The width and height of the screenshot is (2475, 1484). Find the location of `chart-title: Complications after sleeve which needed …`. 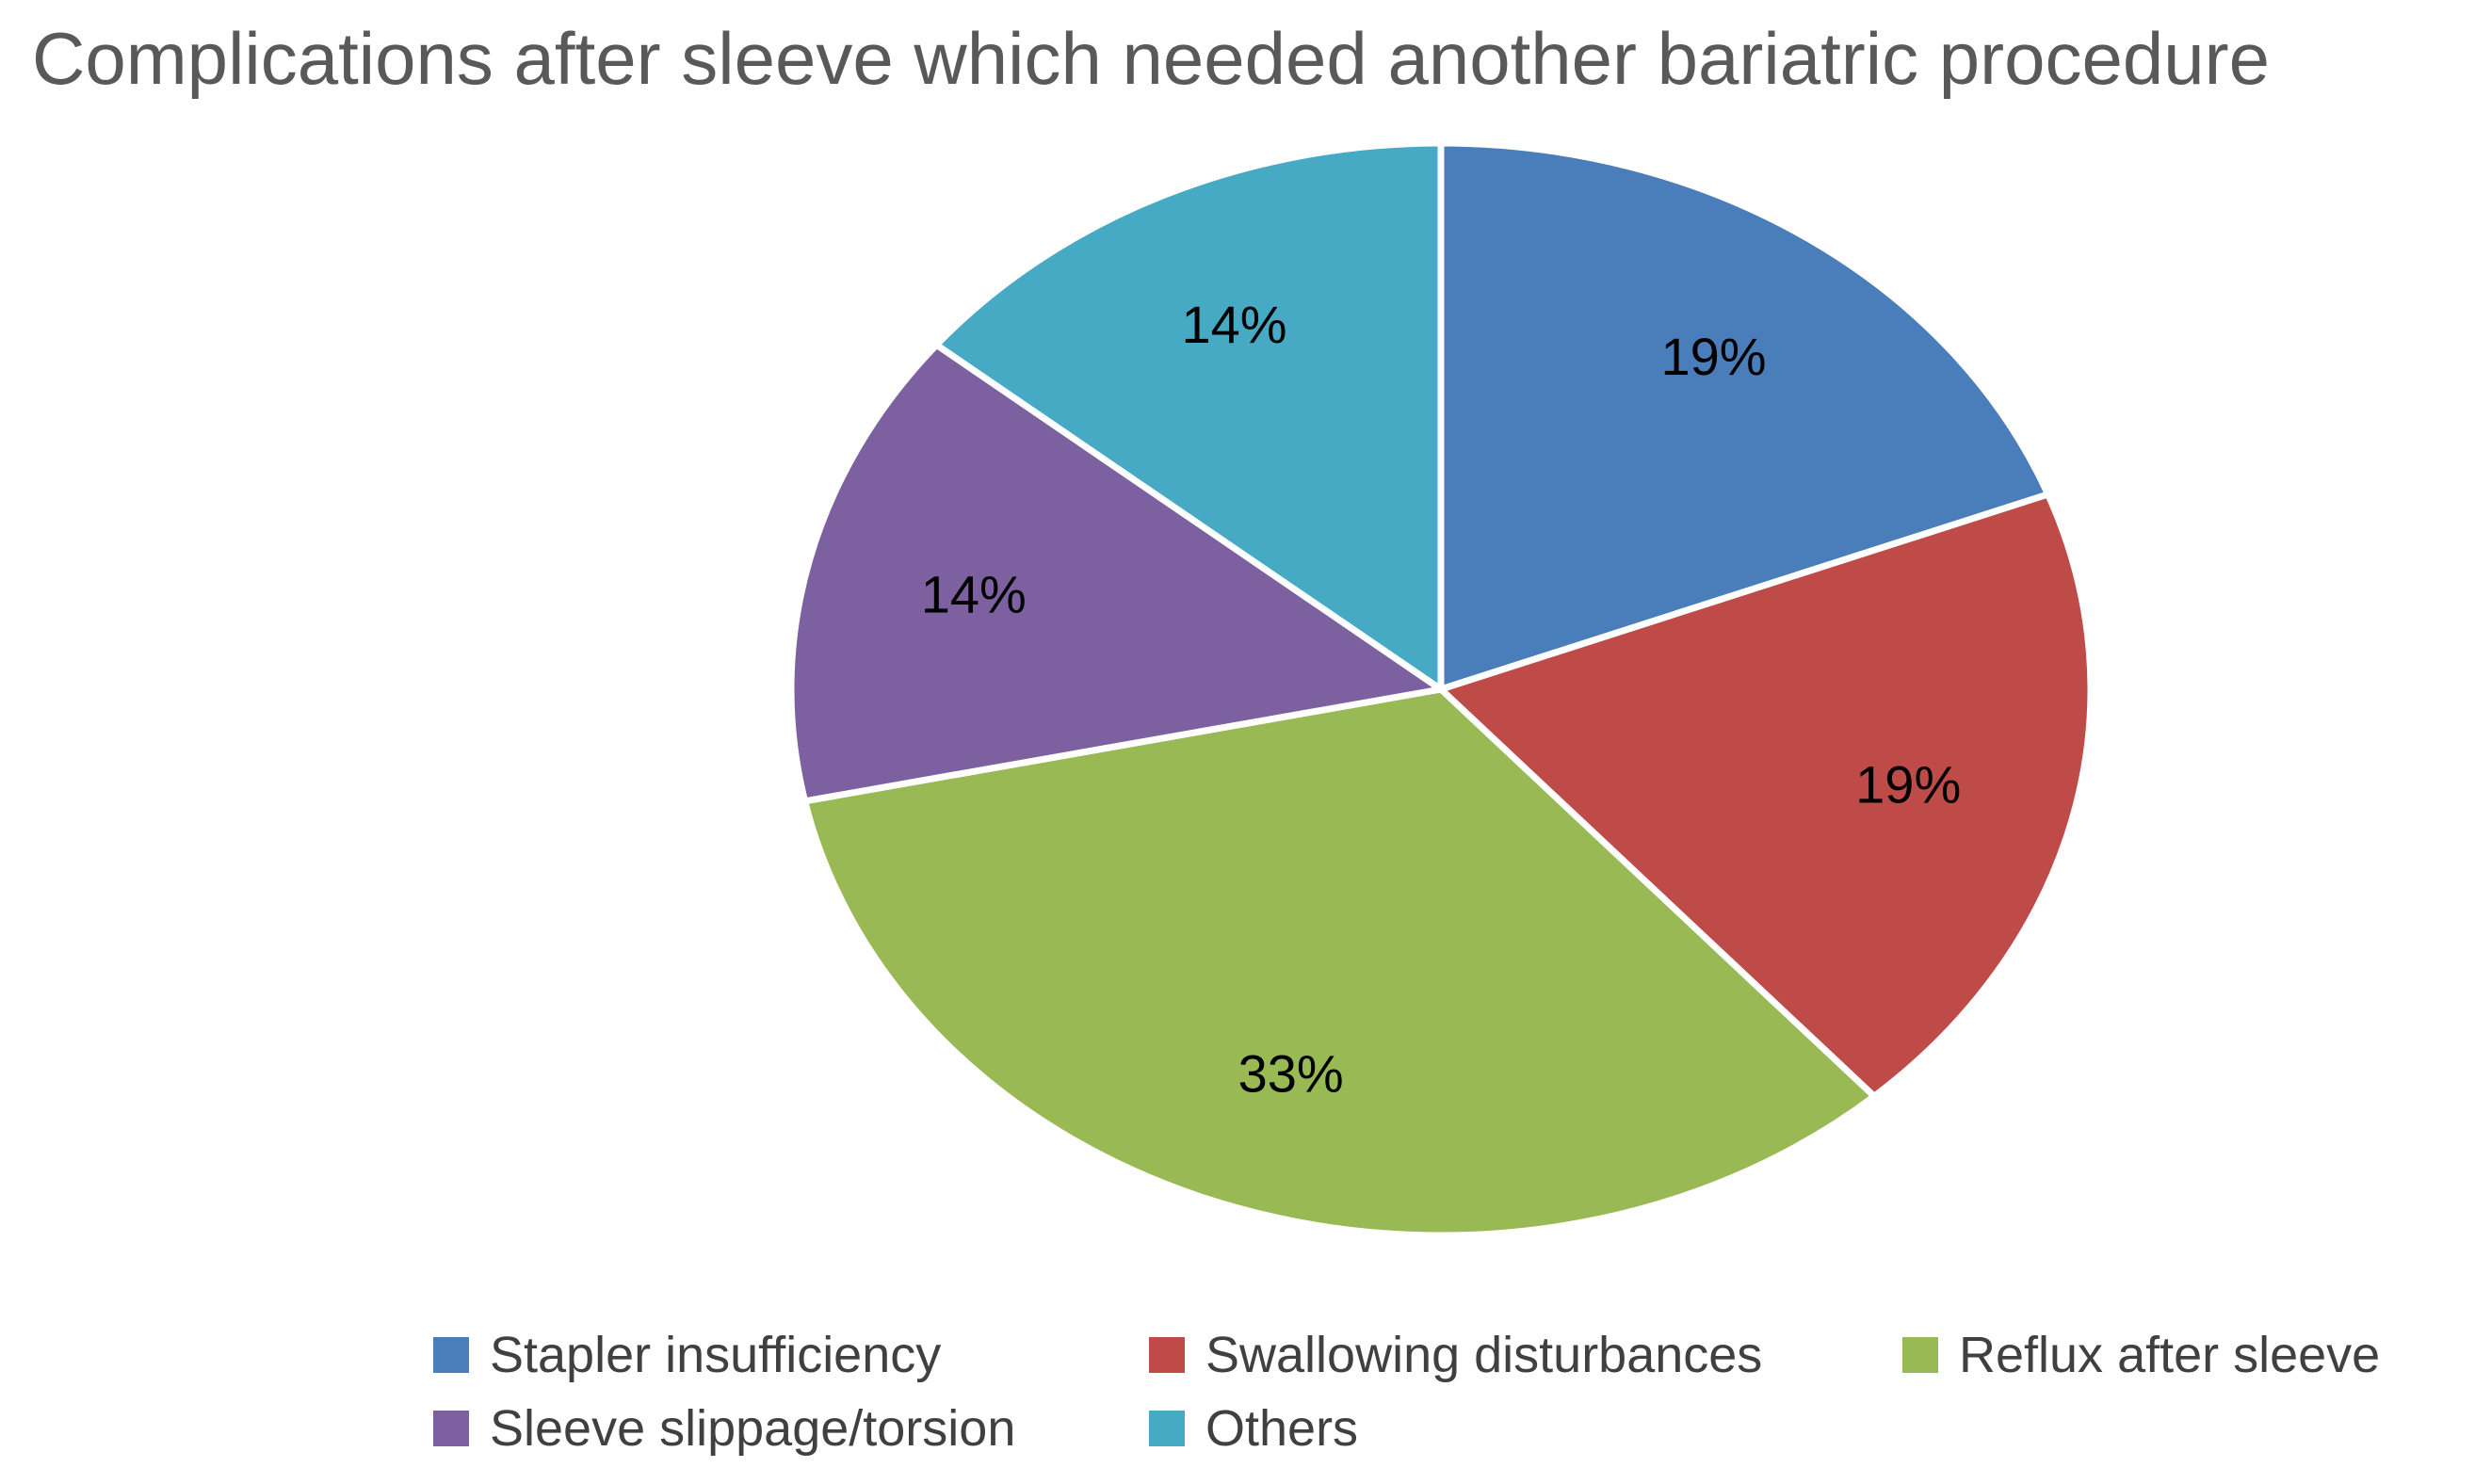

chart-title: Complications after sleeve which needed … is located at coordinates (1151, 59).